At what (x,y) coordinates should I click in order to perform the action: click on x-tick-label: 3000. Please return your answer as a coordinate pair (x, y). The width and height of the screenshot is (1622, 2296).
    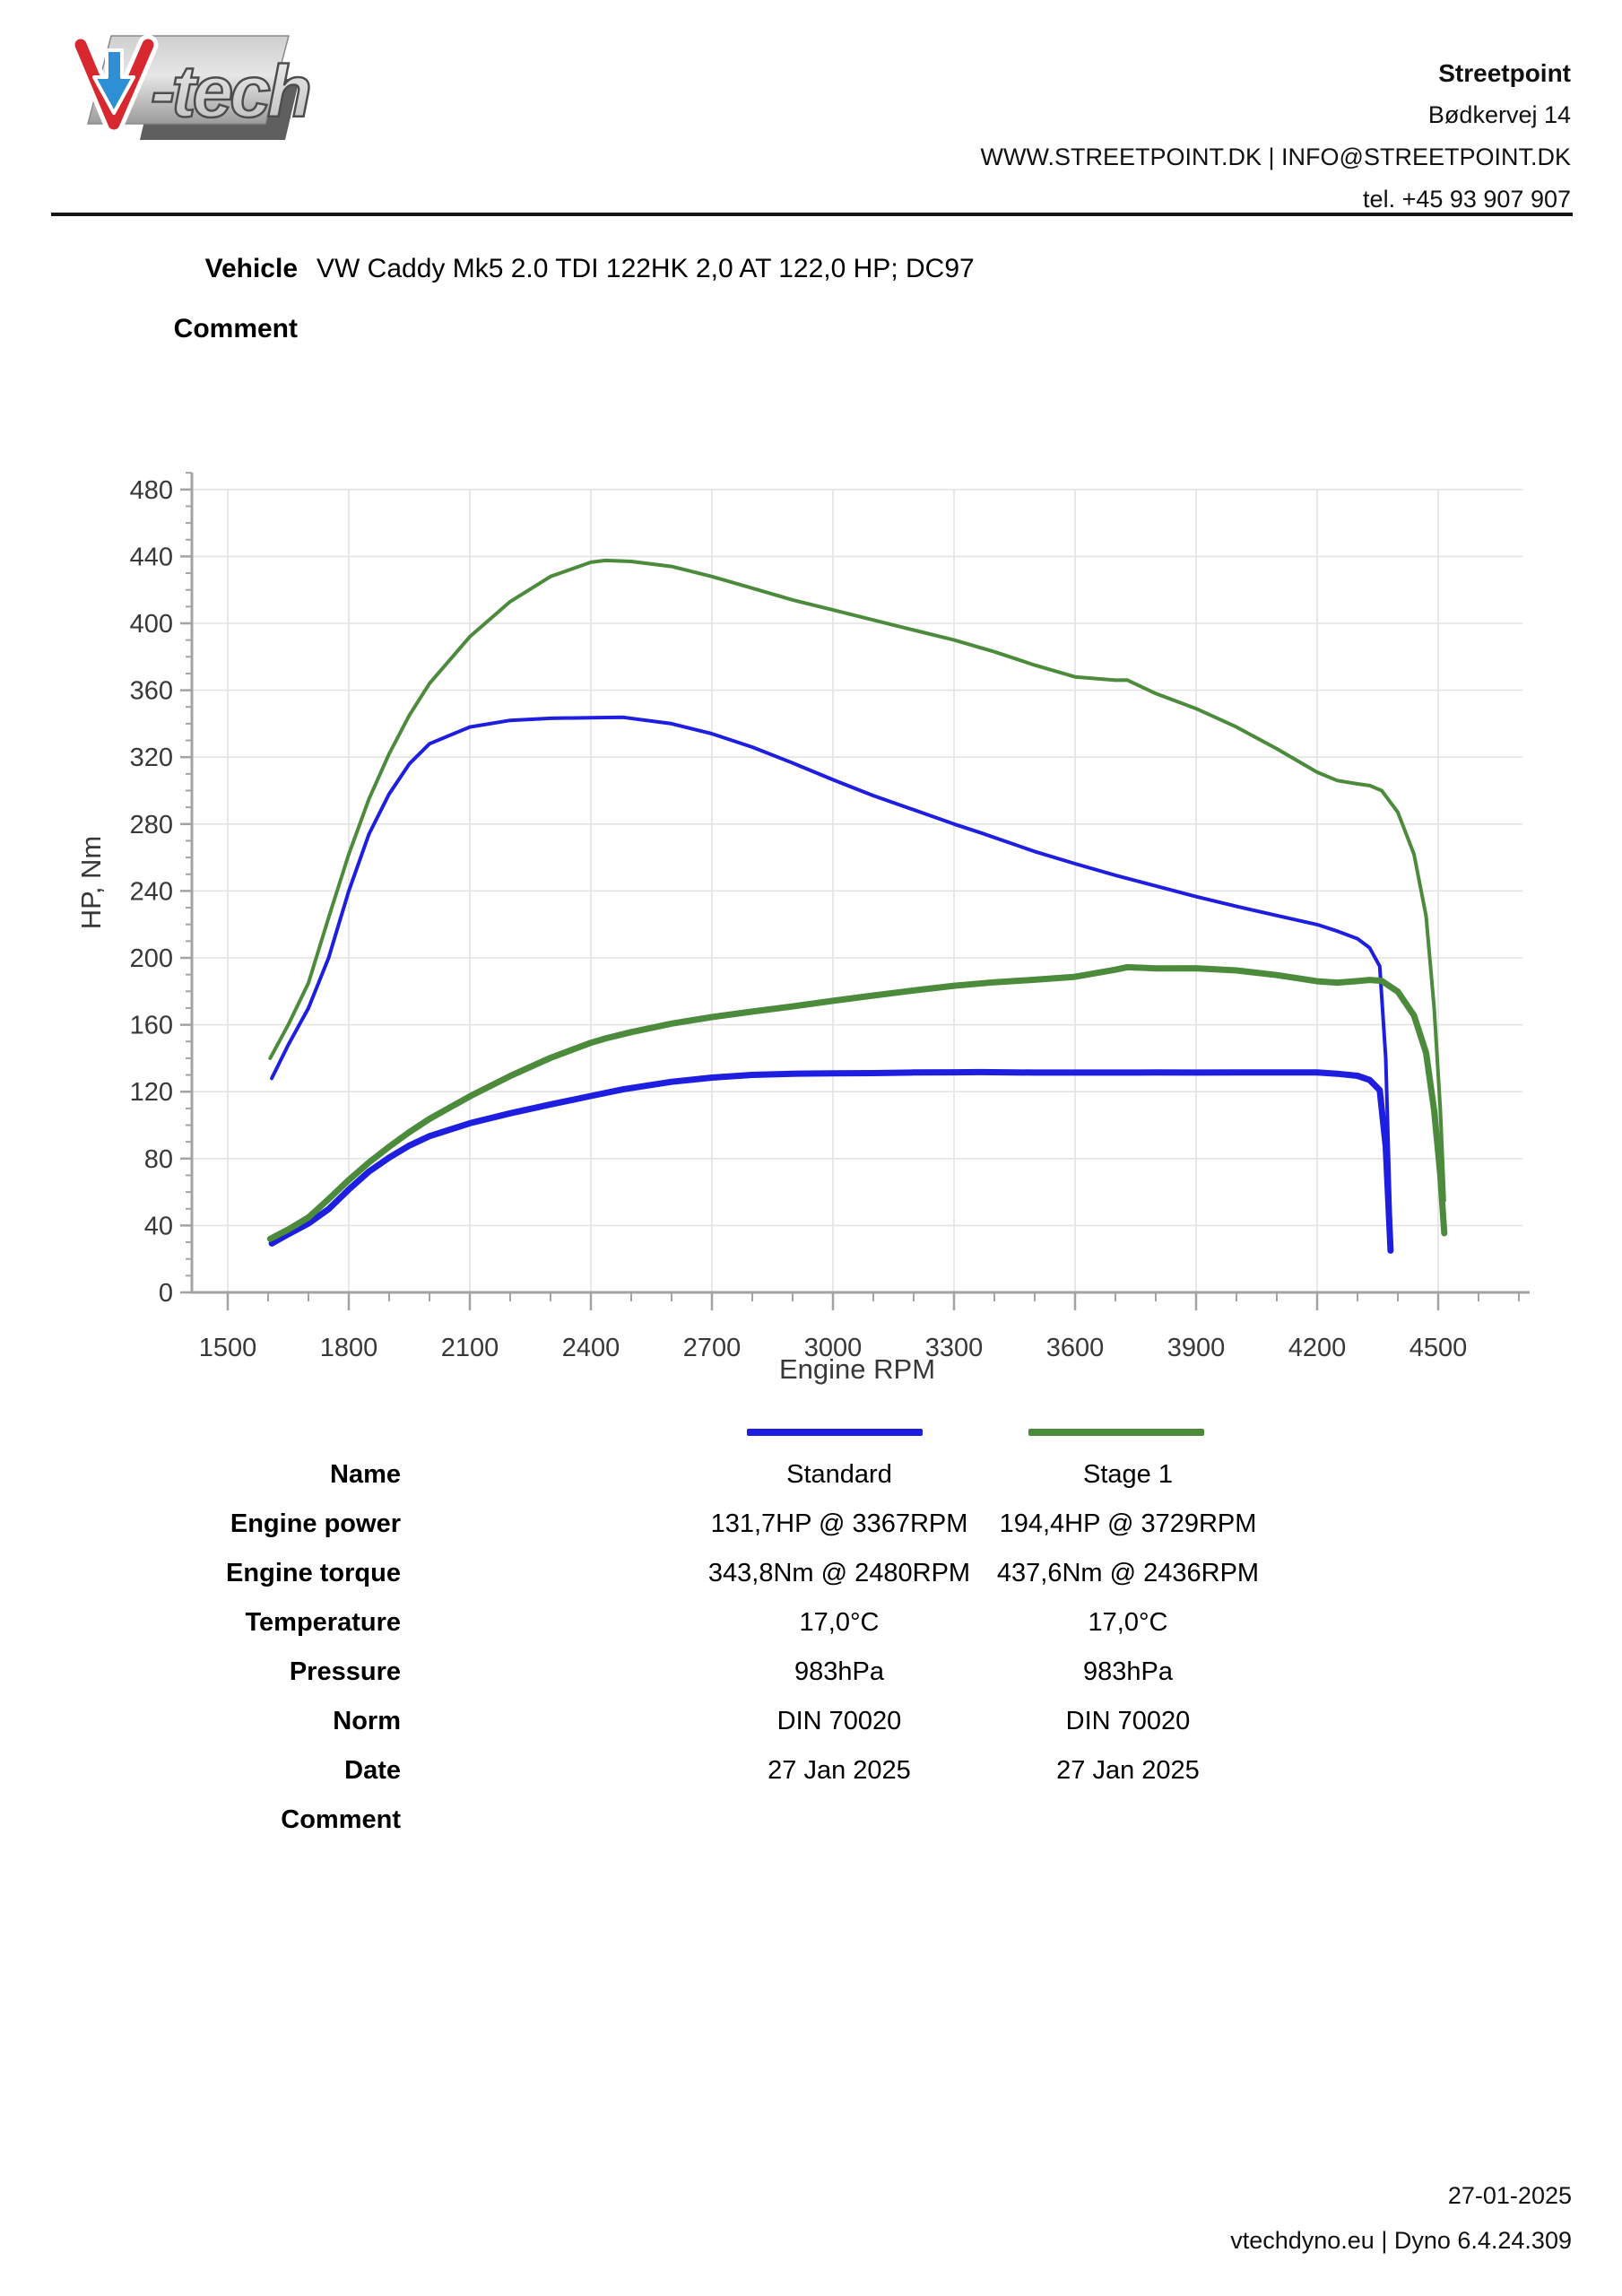
    Looking at the image, I should click on (833, 1348).